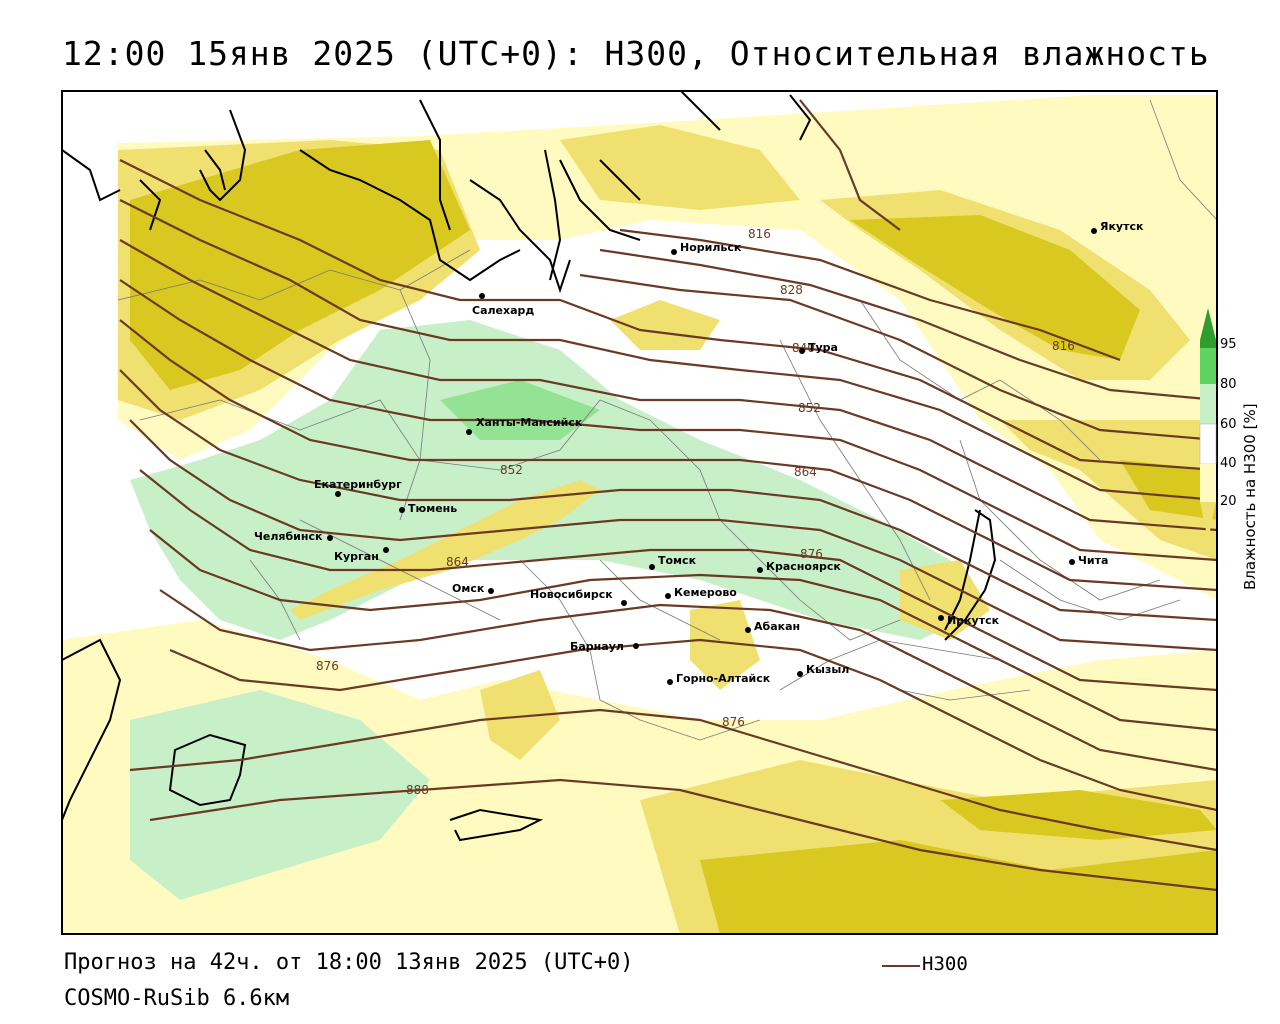 Image resolution: width=1280 pixels, height=1024 pixels. Describe the element at coordinates (945, 964) in the screenshot. I see `legend-label: H300` at that location.